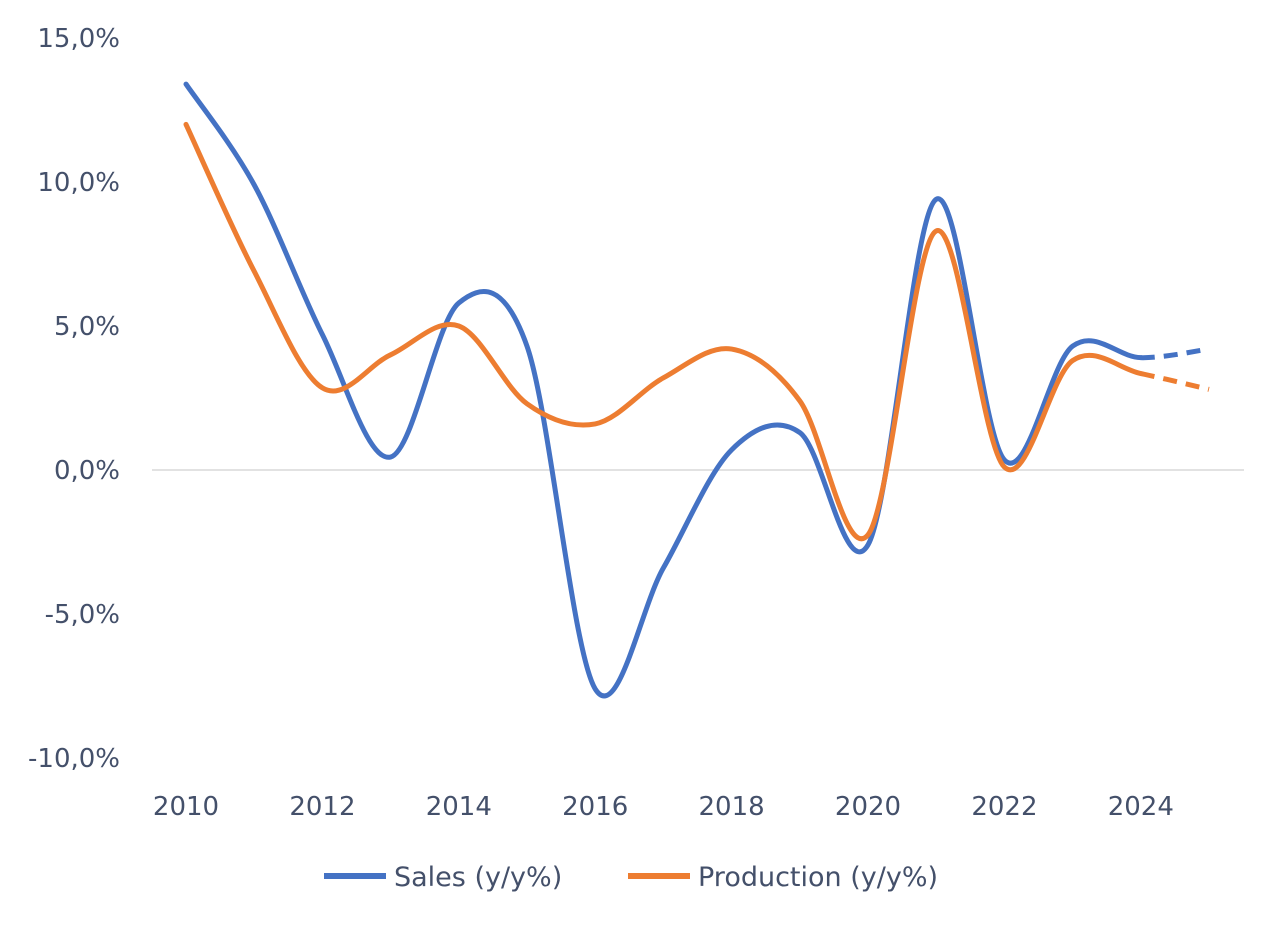  I want to click on x-tick-label: 2012, so click(322, 807).